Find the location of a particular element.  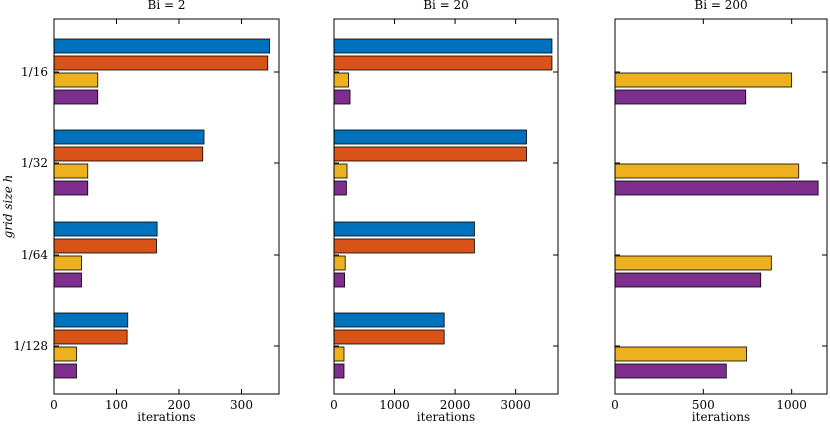

bar-1-1-16-s3 is located at coordinates (76, 80).